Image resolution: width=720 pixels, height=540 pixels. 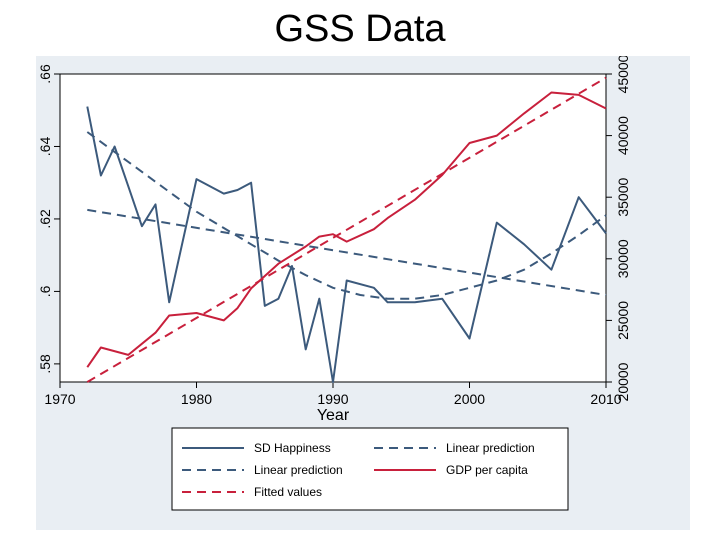 What do you see at coordinates (605, 399) in the screenshot?
I see `x-tick-label: 2010` at bounding box center [605, 399].